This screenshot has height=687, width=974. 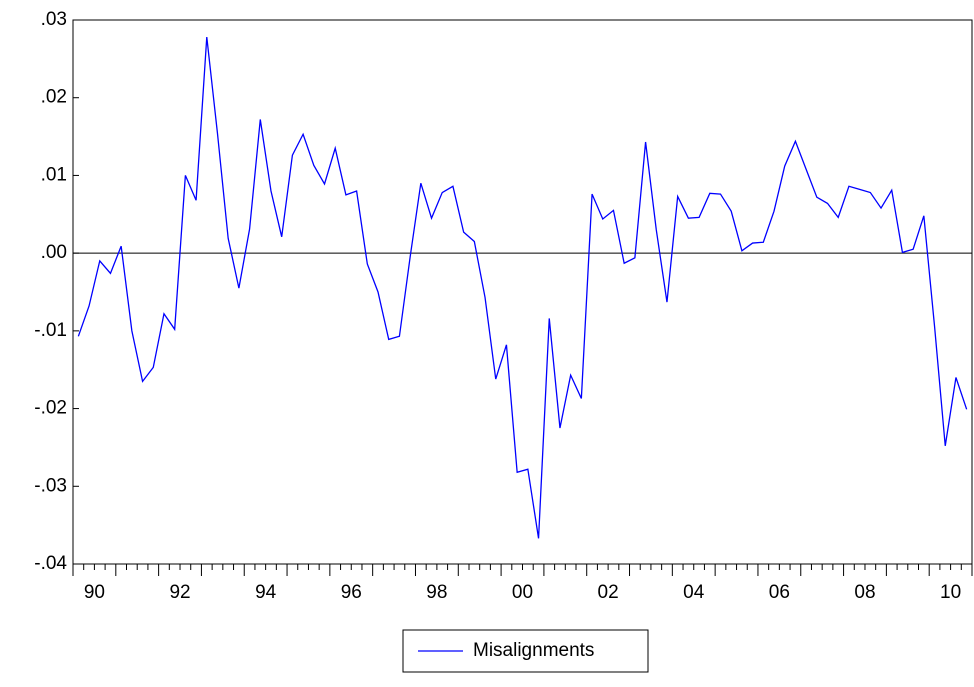 I want to click on x-tick-label: 96, so click(x=351, y=592).